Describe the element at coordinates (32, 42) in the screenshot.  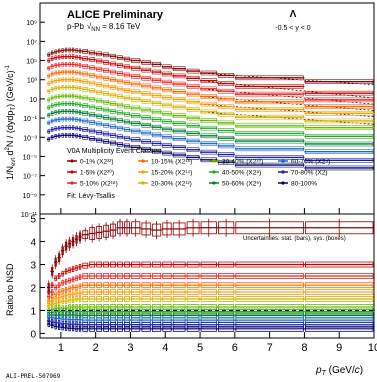
I see `y-tick-label: 10⁷` at that location.